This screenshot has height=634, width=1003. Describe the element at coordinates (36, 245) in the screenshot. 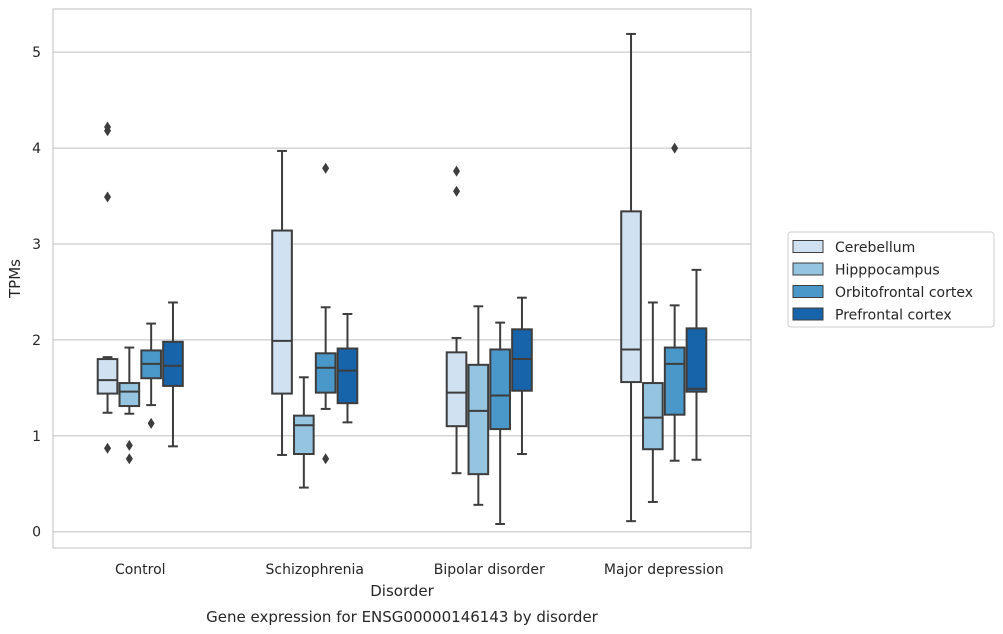

I see `y-tick-label: 3` at that location.